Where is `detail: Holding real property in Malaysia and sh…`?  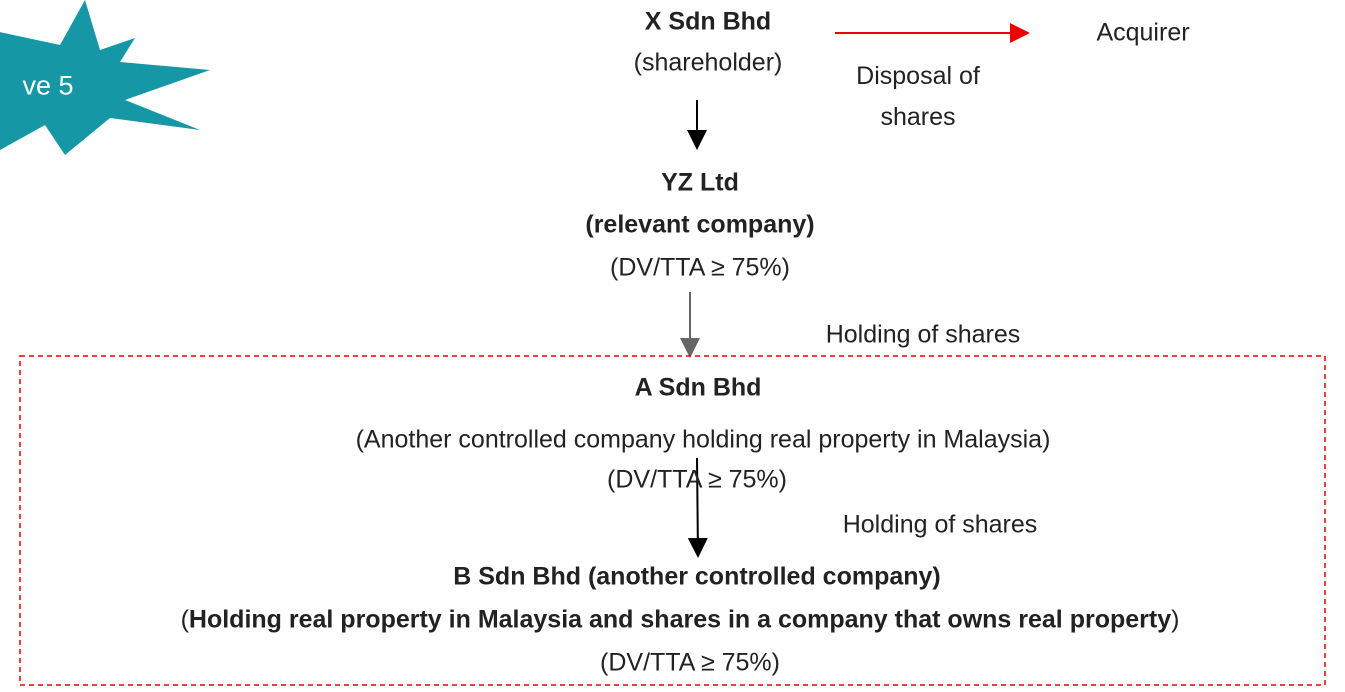
detail: Holding real property in Malaysia and sh… is located at coordinates (680, 619).